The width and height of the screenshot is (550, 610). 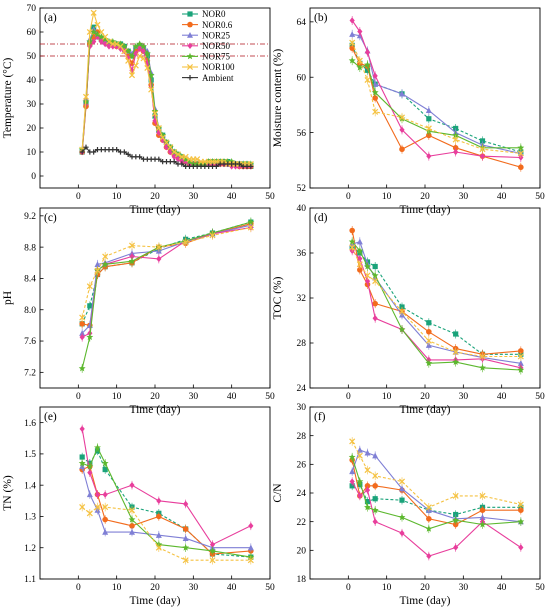 What do you see at coordinates (302, 523) in the screenshot?
I see `y-tick-label: 22` at bounding box center [302, 523].